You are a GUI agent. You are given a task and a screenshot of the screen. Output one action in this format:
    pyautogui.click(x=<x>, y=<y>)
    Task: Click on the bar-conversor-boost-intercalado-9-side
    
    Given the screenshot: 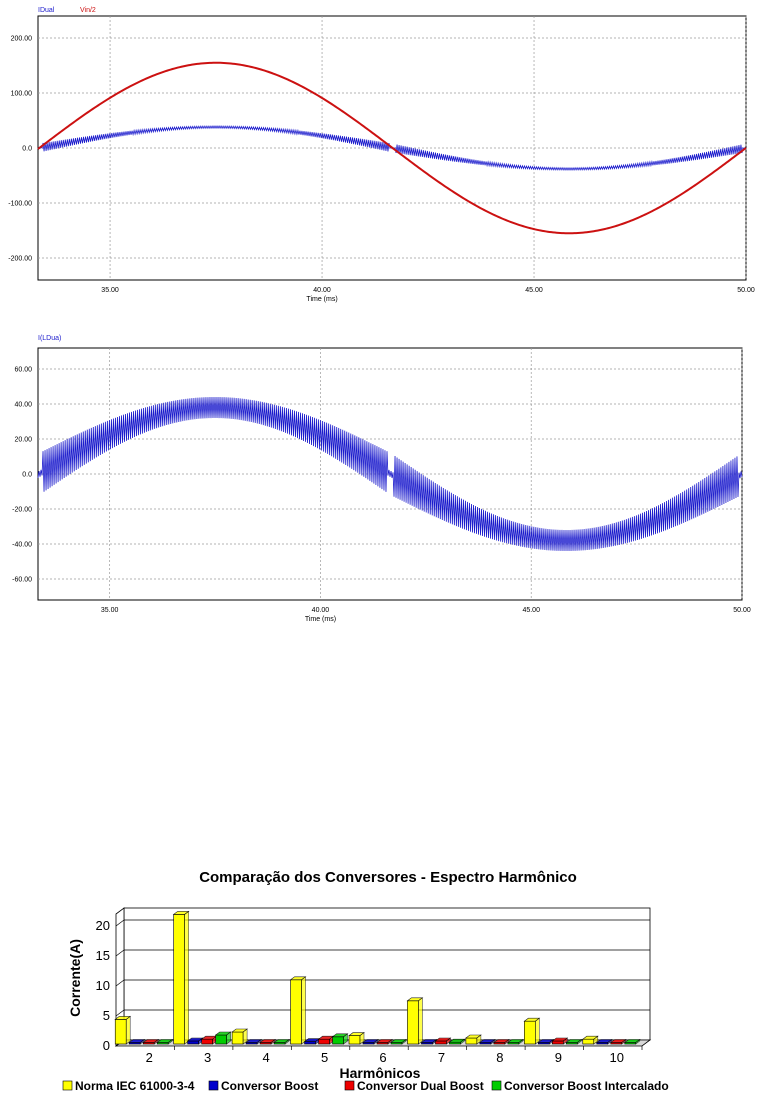 What is the action you would take?
    pyautogui.click(x=579, y=1041)
    